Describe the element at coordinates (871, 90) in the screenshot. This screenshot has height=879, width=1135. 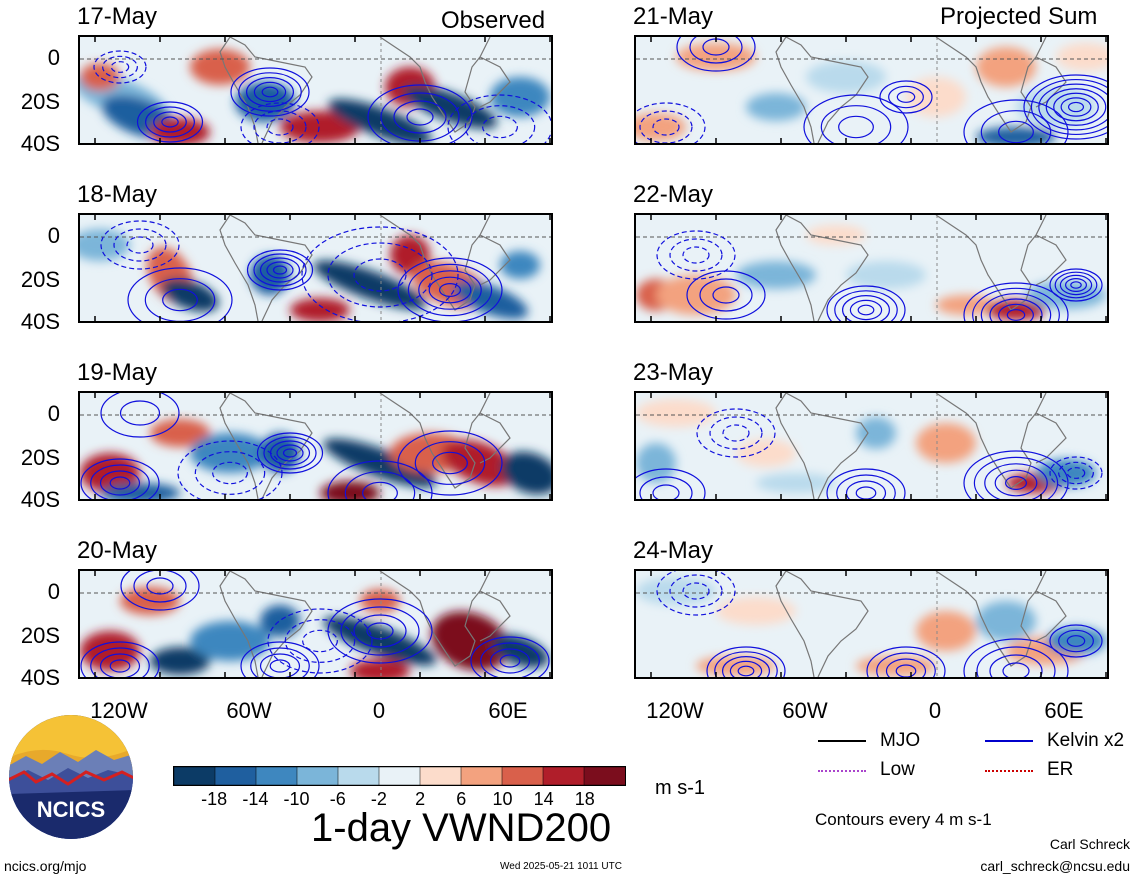
I see `map-panel-21-may` at that location.